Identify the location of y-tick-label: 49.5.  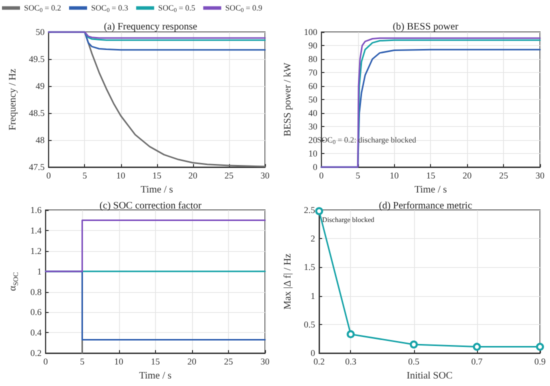
(37, 59).